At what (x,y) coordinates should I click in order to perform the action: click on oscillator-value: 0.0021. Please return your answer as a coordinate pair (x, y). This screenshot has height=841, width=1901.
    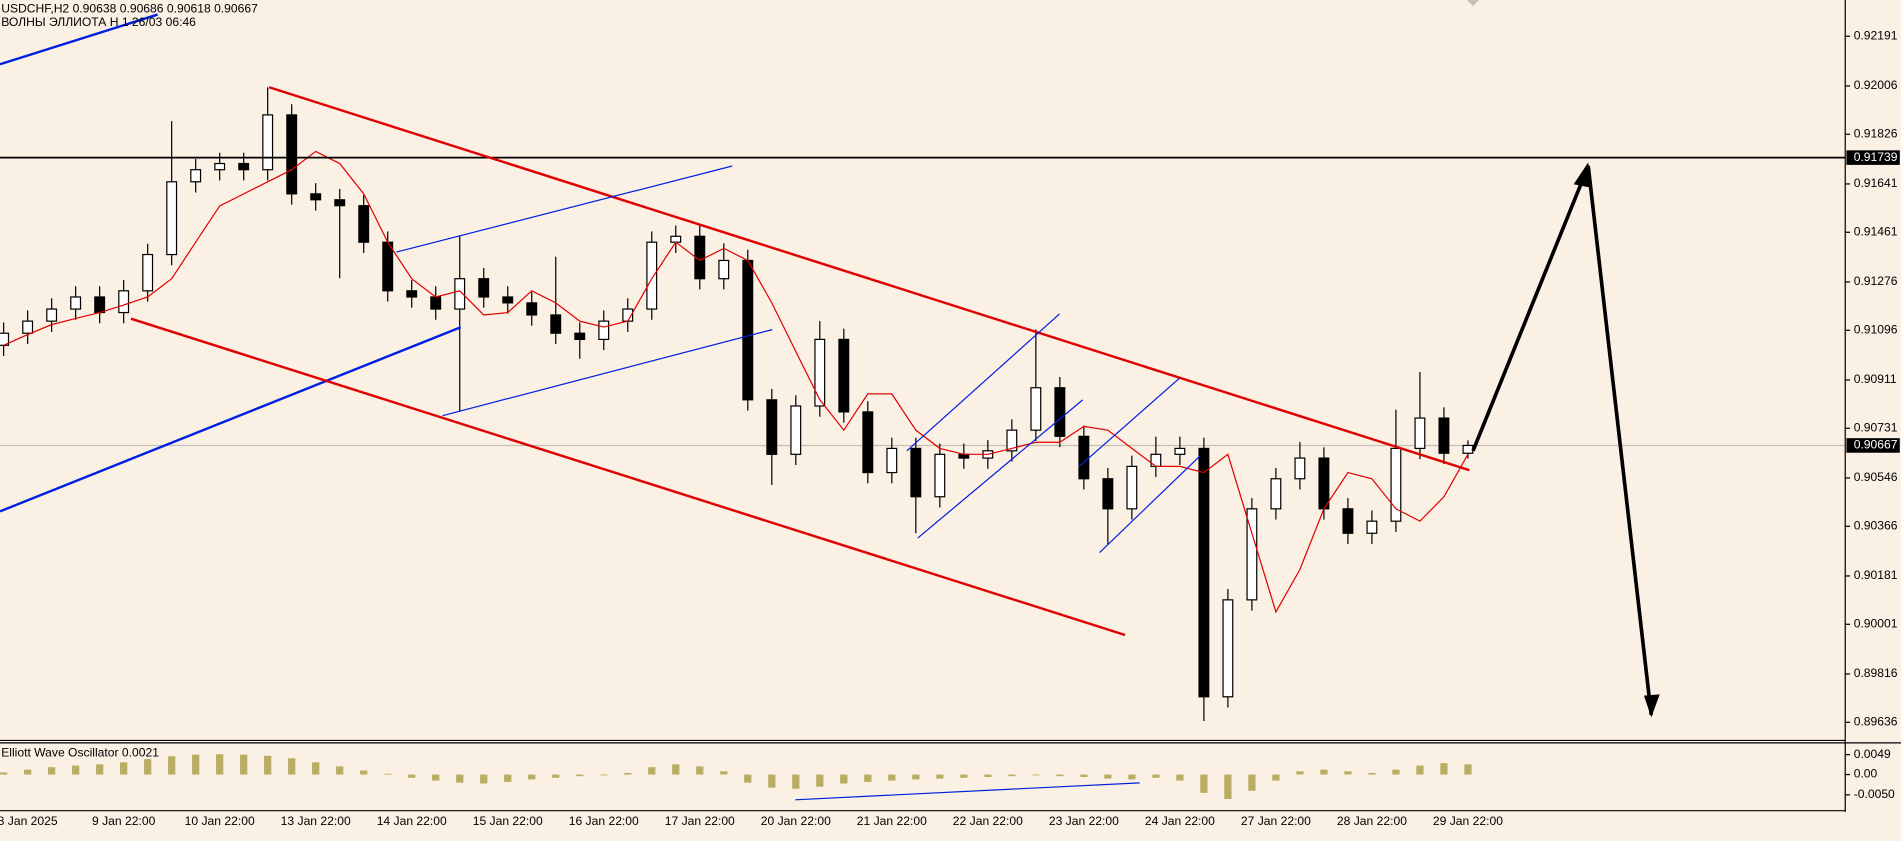
    Looking at the image, I should click on (140, 753).